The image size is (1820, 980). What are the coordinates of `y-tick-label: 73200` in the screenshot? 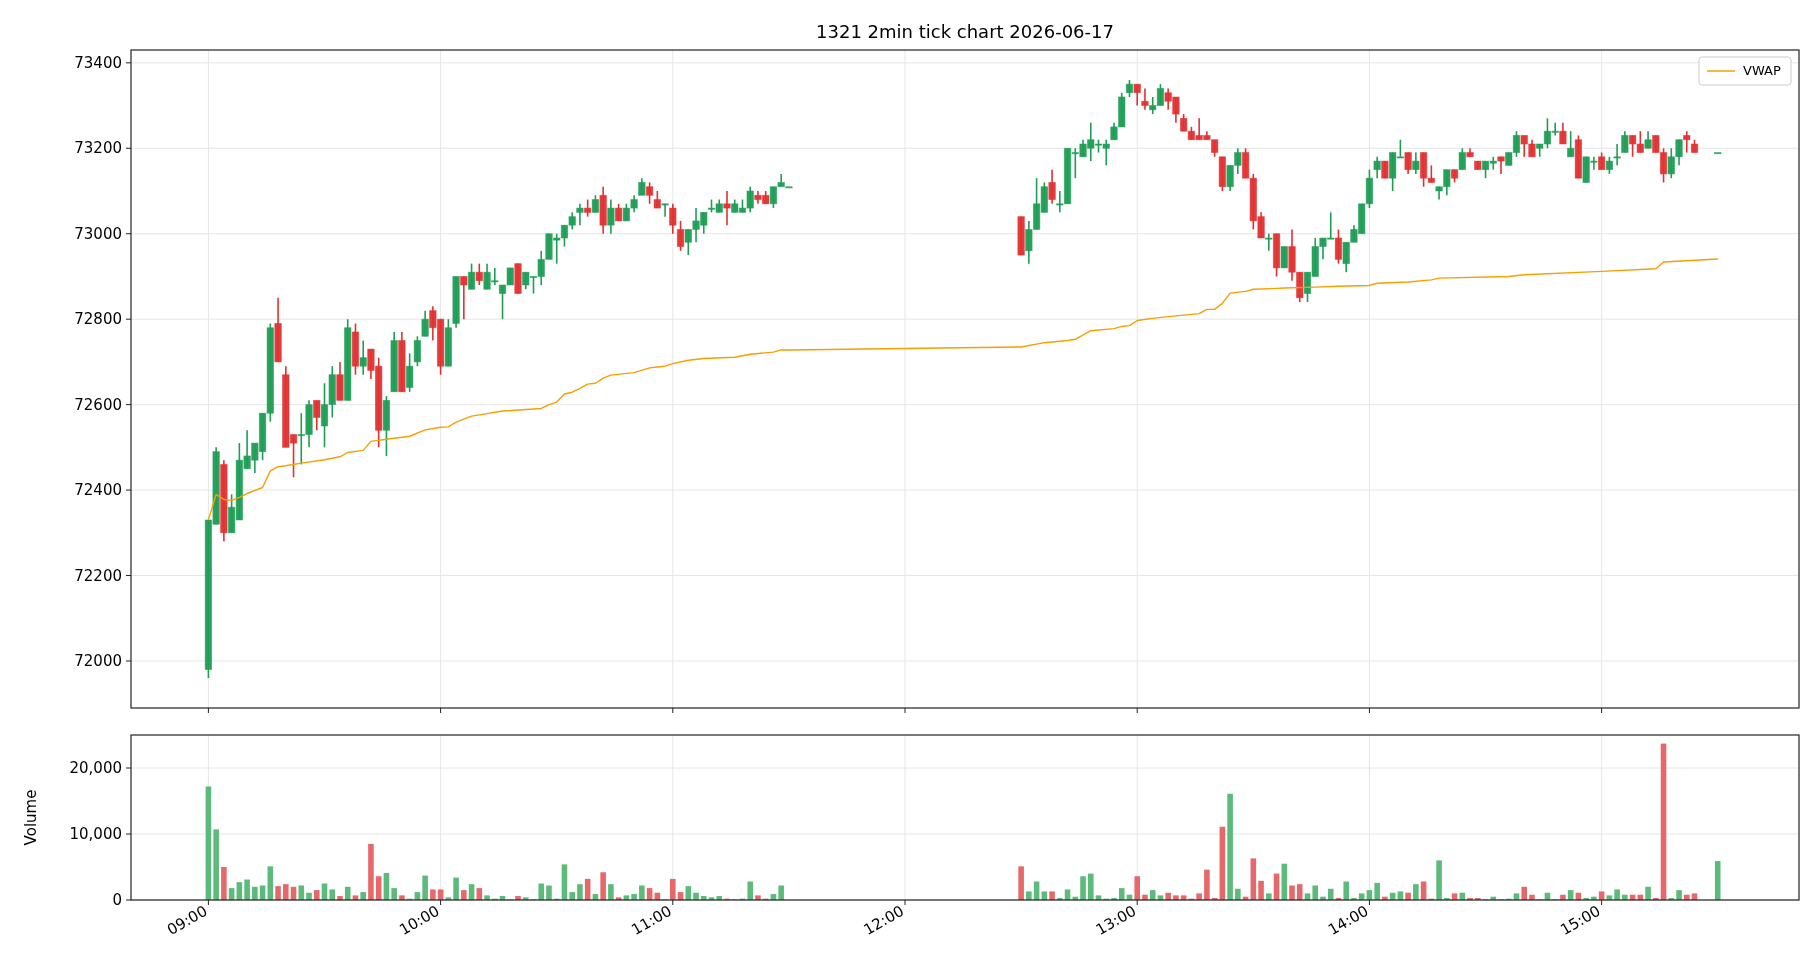 It's located at (98, 148).